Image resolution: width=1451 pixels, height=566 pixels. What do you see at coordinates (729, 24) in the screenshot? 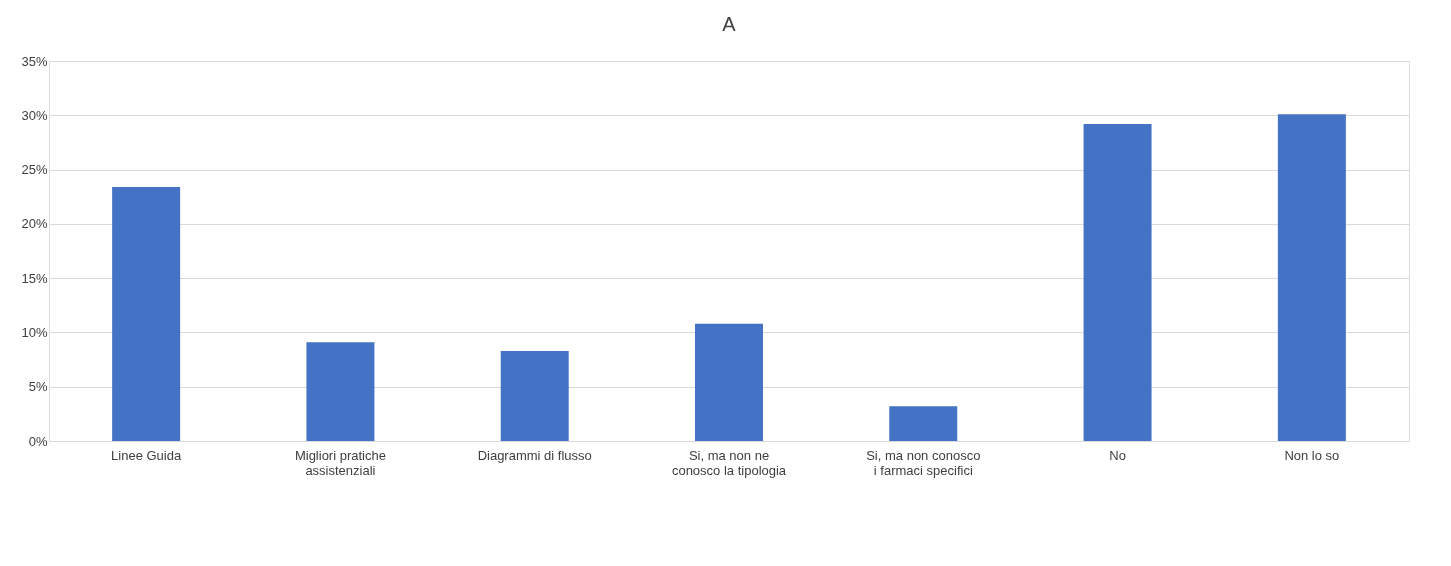
I see `chart-title: A` at bounding box center [729, 24].